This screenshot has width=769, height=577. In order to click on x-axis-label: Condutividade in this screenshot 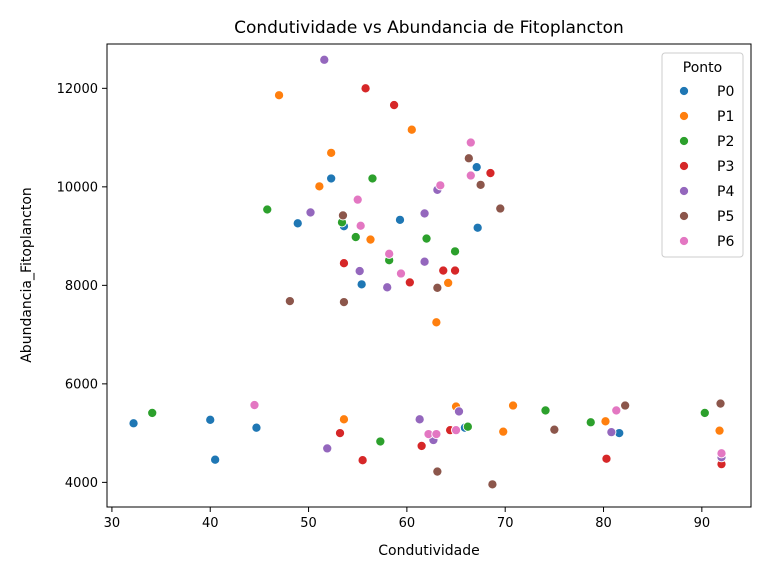, I will do `click(429, 551)`.